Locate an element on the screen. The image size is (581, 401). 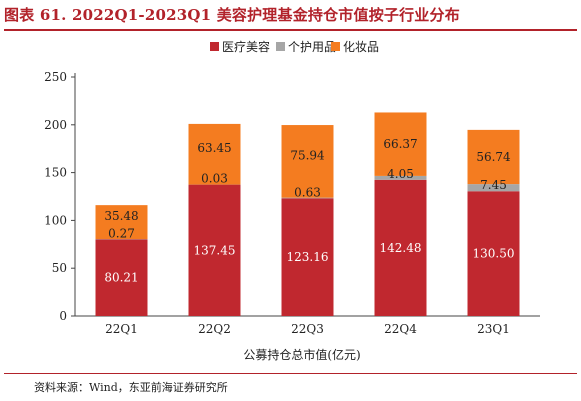
data-label: 0.63 is located at coordinates (307, 192).